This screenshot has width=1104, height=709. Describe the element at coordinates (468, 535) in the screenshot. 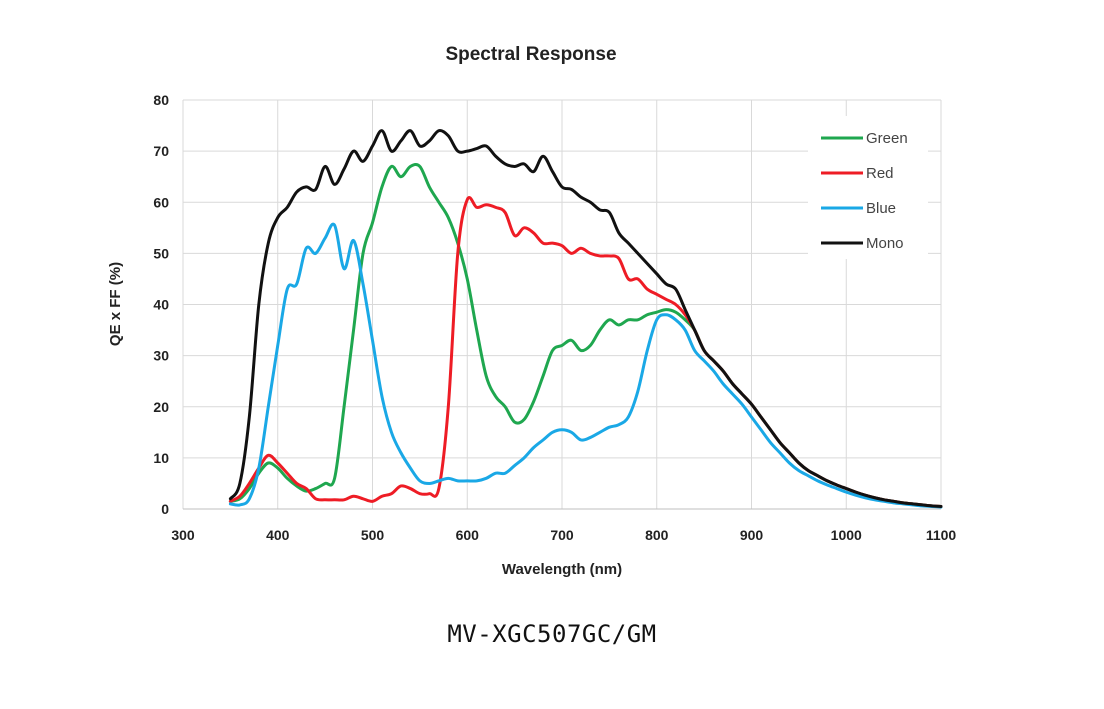

I see `x-tick-label: 600` at that location.